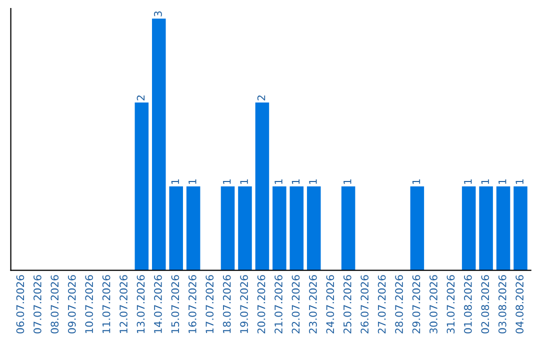 This screenshot has width=540, height=340. What do you see at coordinates (416, 304) in the screenshot?
I see `x-tick-label: 29.07.2026` at bounding box center [416, 304].